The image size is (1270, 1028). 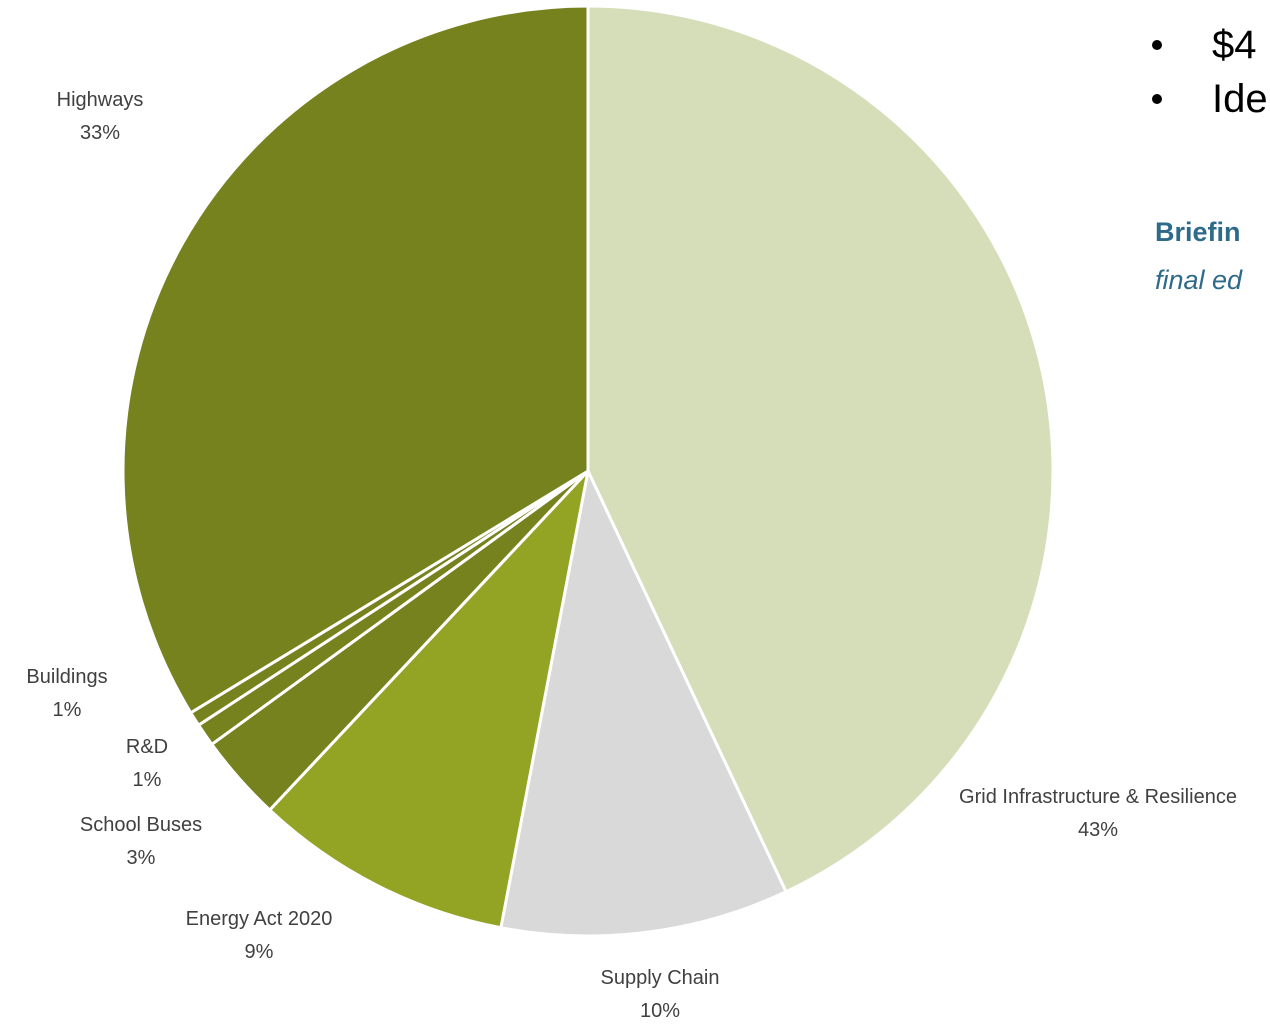 What do you see at coordinates (1234, 45) in the screenshot?
I see `bullet-text: $4` at bounding box center [1234, 45].